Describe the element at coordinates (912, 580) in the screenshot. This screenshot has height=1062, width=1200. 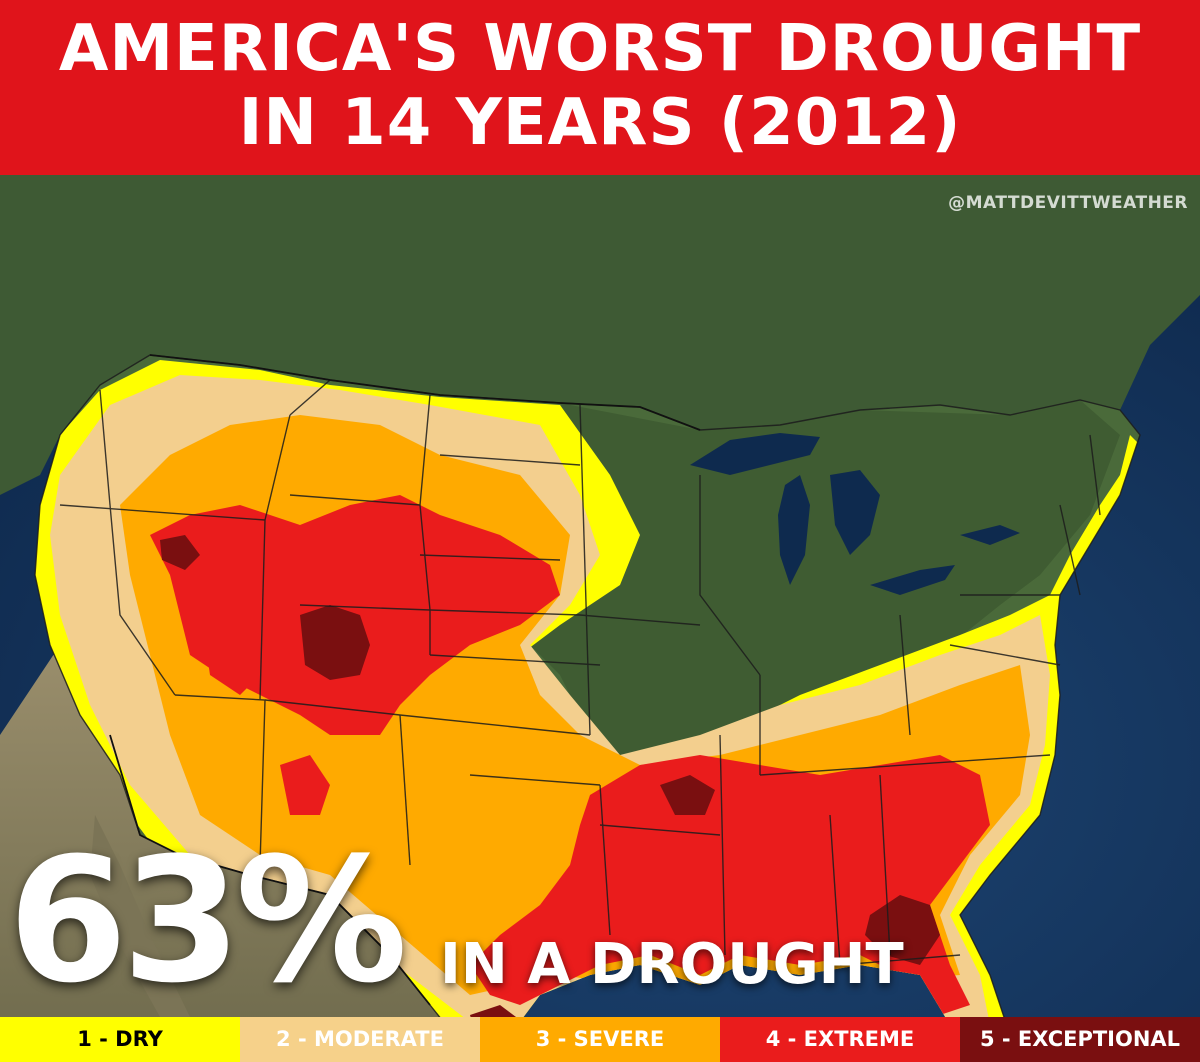
I see `lake-erie` at that location.